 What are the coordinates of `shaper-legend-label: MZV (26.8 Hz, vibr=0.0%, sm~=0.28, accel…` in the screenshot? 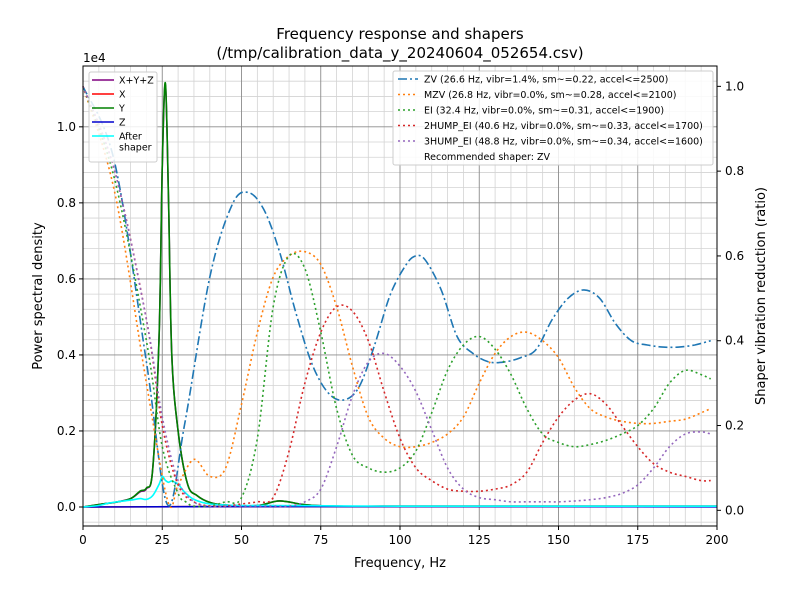 It's located at (550, 95).